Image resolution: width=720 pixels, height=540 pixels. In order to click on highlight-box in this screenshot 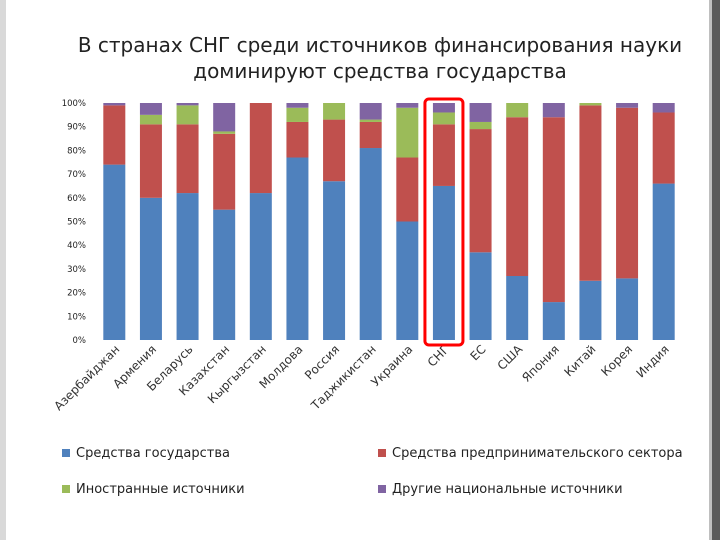, I will do `click(444, 222)`.